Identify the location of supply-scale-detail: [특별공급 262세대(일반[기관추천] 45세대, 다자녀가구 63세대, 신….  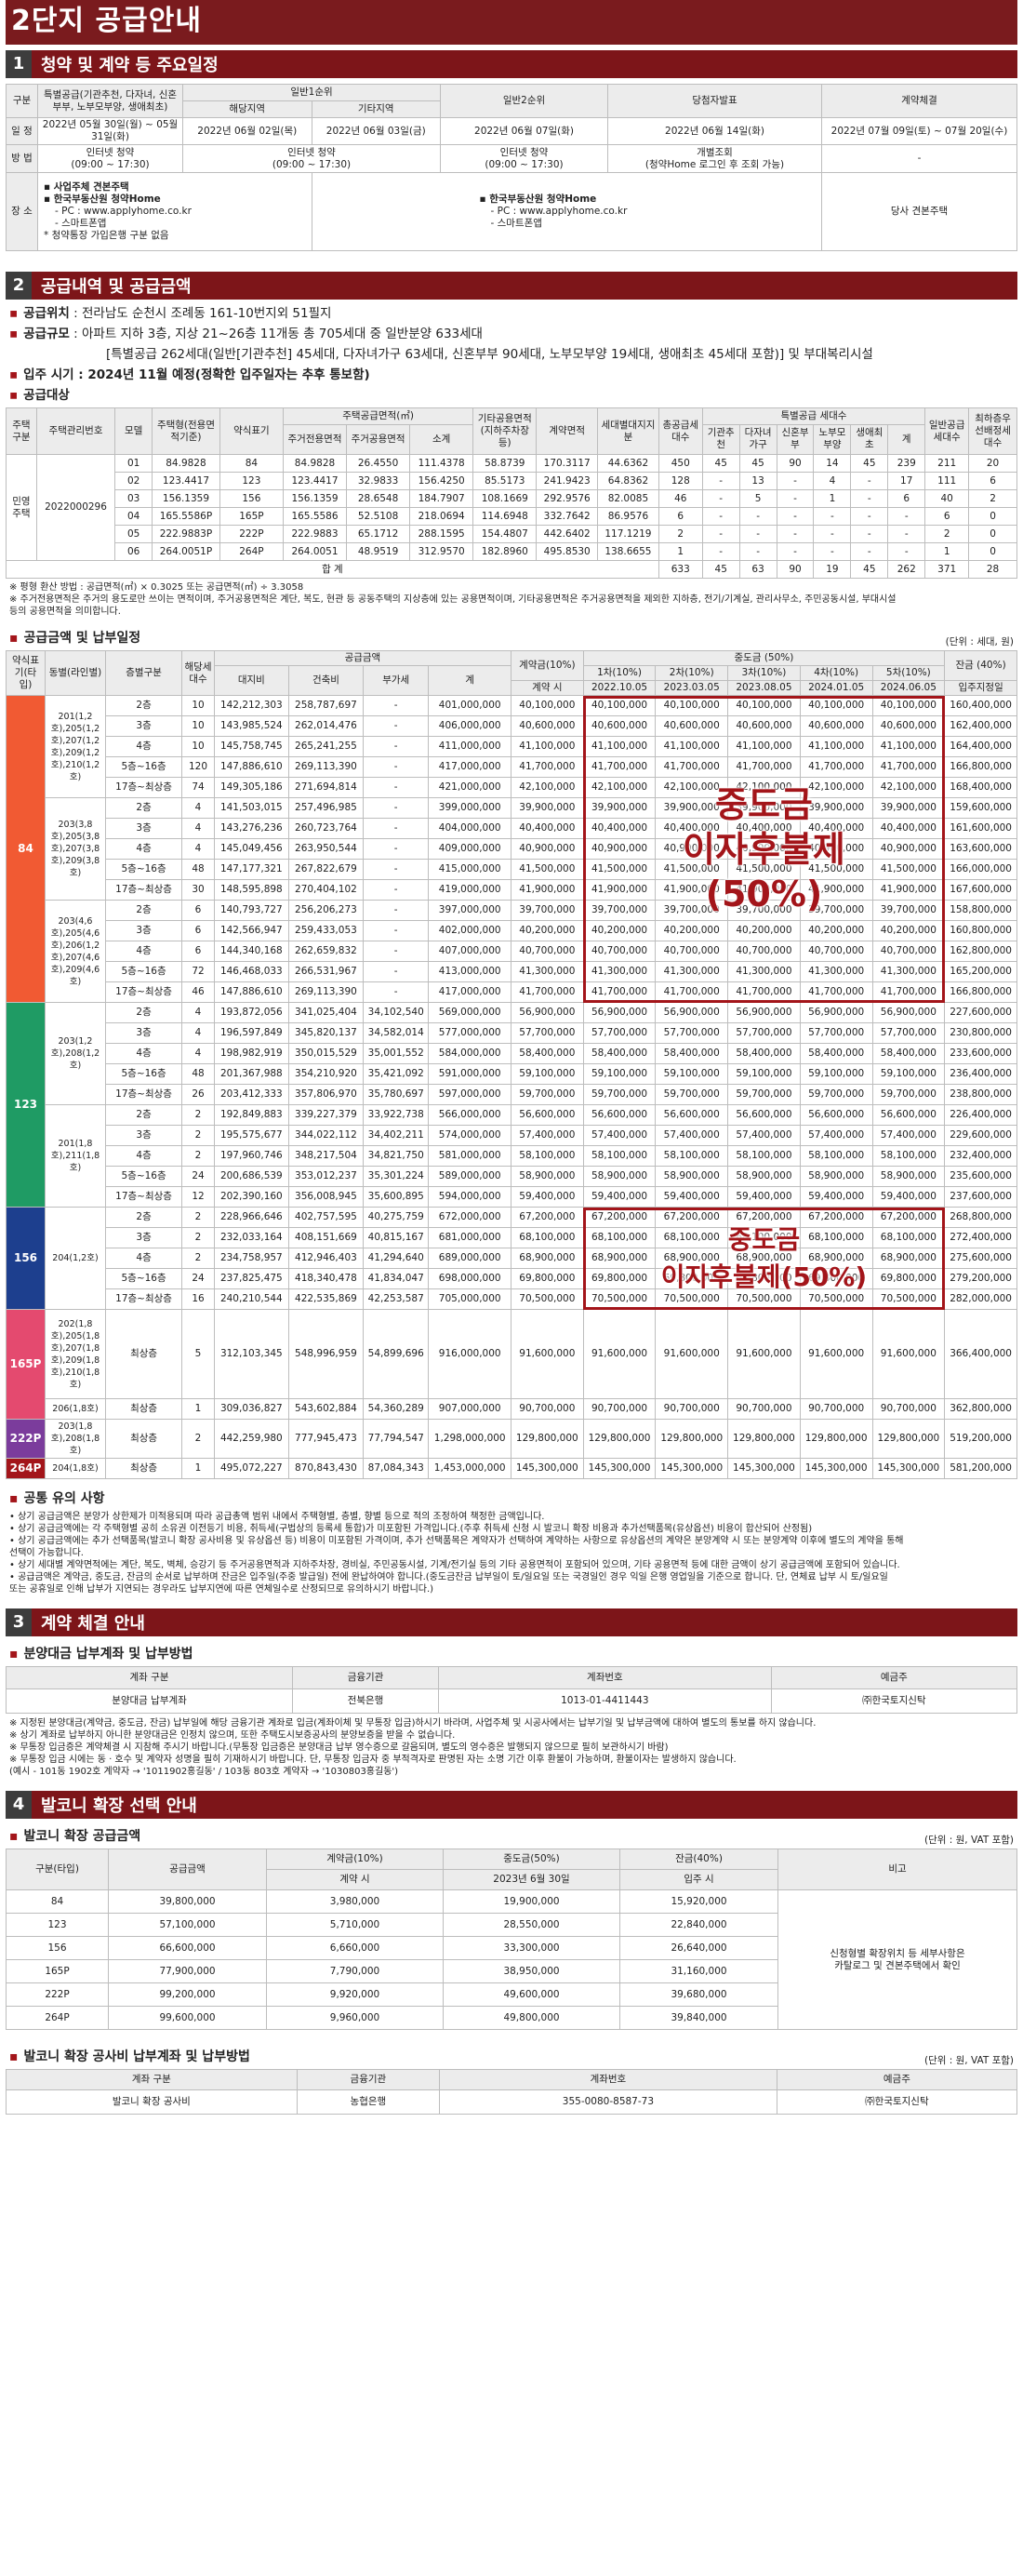
(489, 354).